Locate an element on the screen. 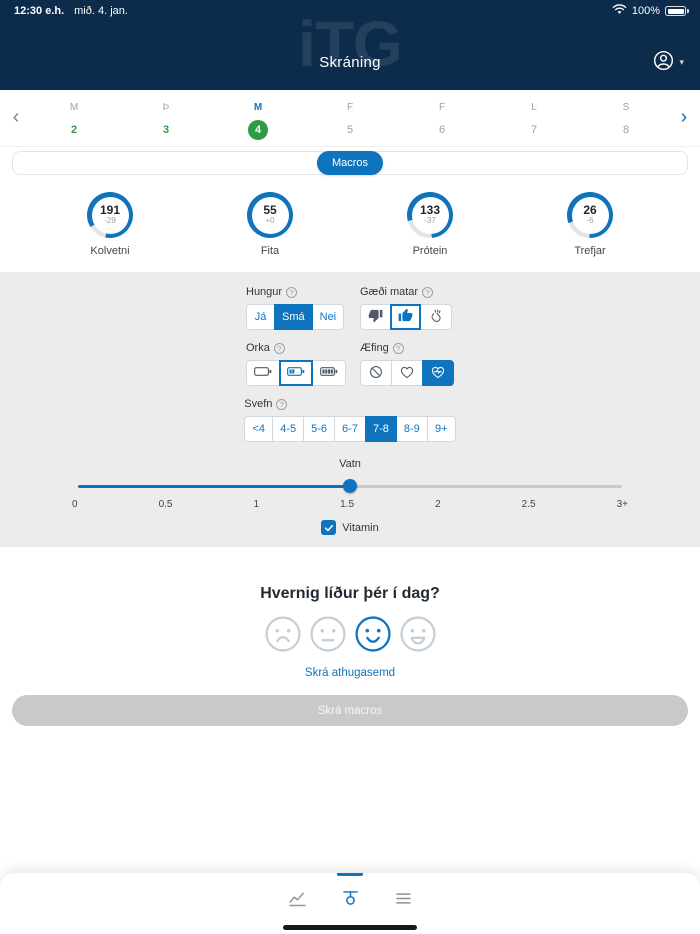  thumbs-up-button is located at coordinates (405, 317).